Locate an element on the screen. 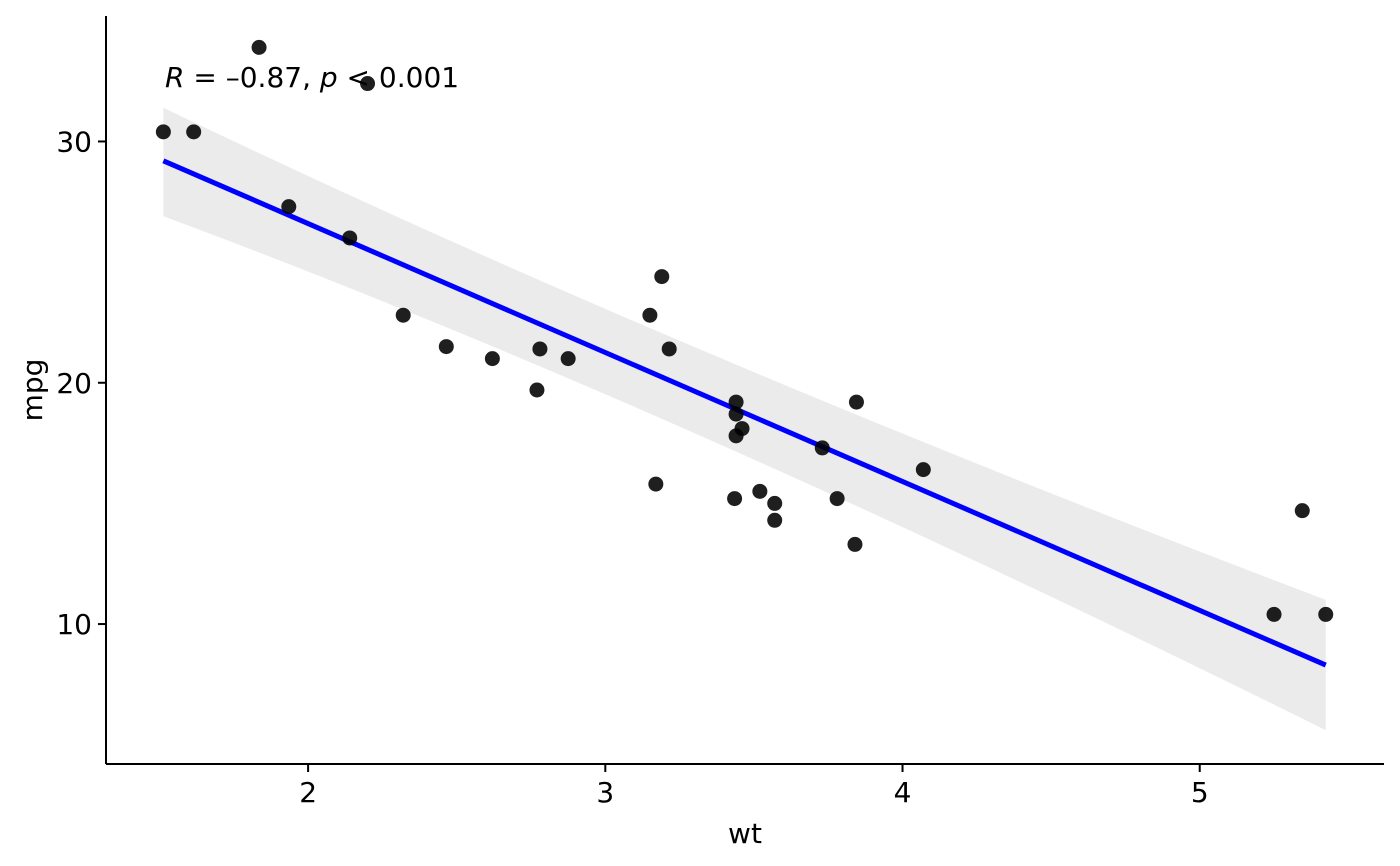  y-tick-label: 20 is located at coordinates (74, 383).